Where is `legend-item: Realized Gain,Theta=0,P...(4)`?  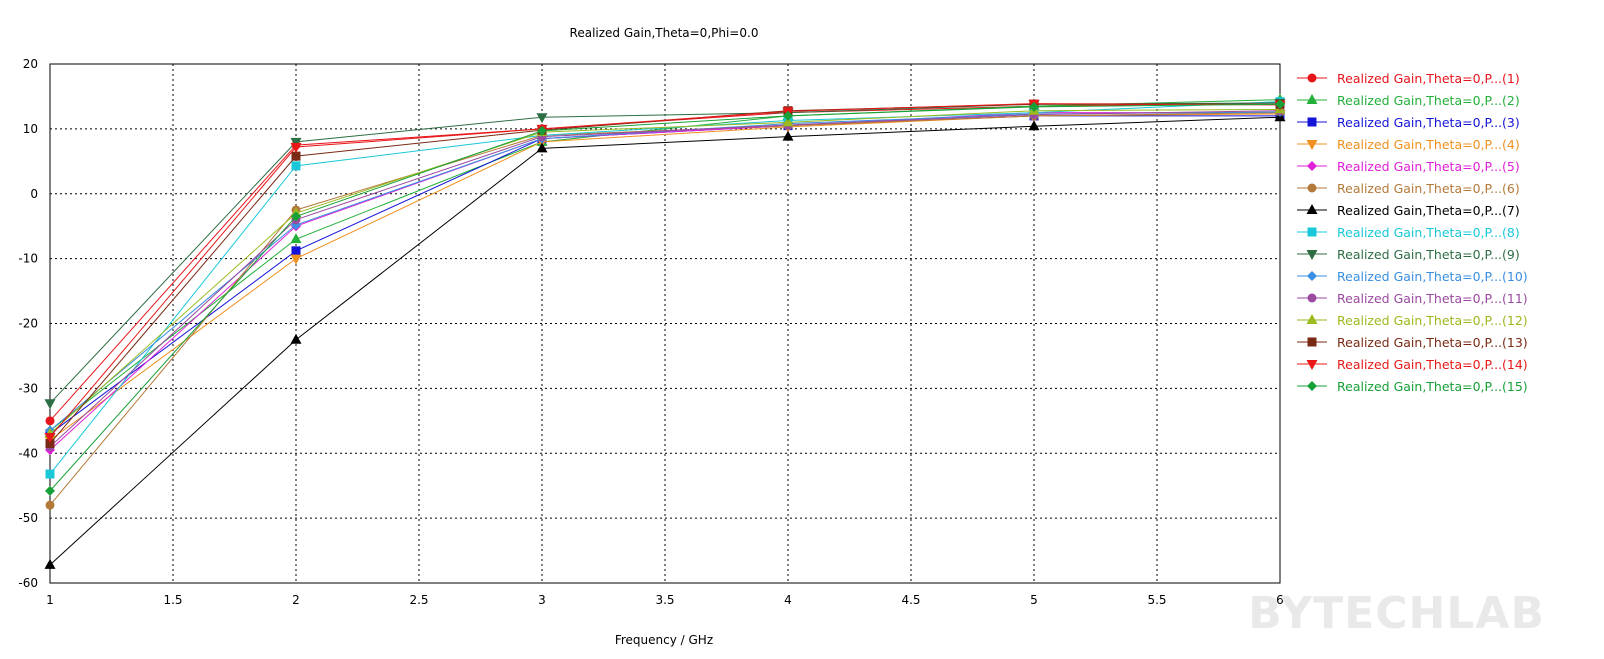
legend-item: Realized Gain,Theta=0,P...(4) is located at coordinates (1408, 144).